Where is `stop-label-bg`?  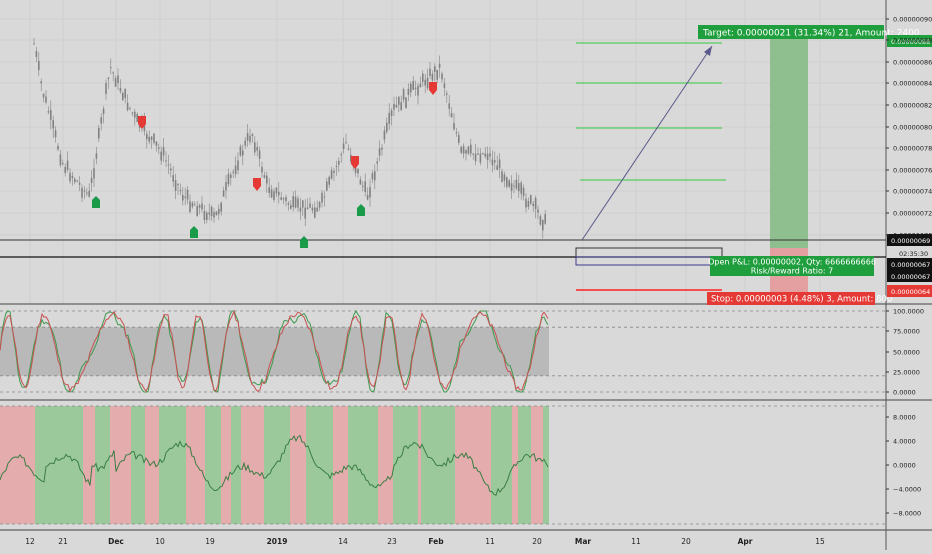 stop-label-bg is located at coordinates (791, 298).